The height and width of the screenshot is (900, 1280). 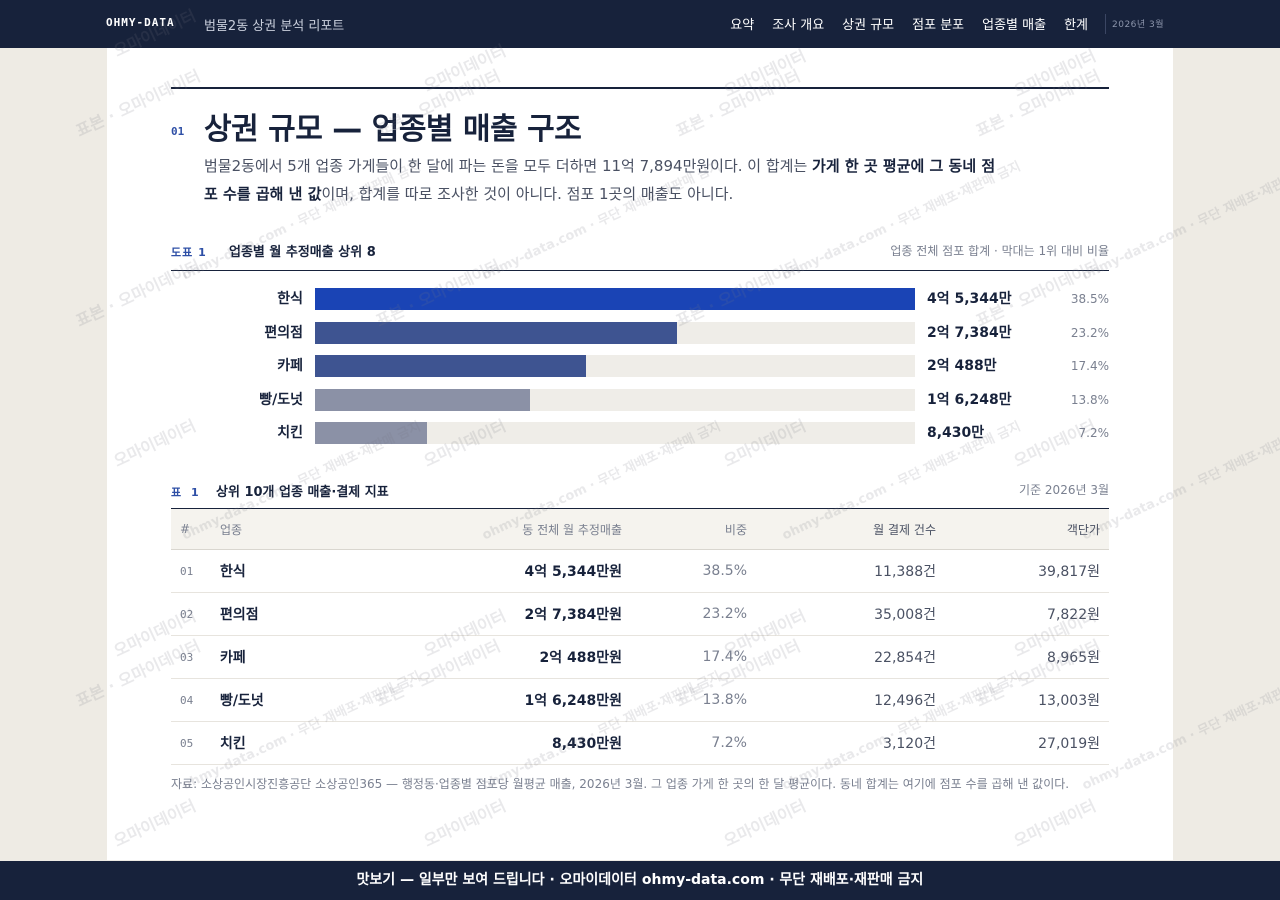 What do you see at coordinates (140, 22) in the screenshot?
I see `brand-logo: OHMY-DATA` at bounding box center [140, 22].